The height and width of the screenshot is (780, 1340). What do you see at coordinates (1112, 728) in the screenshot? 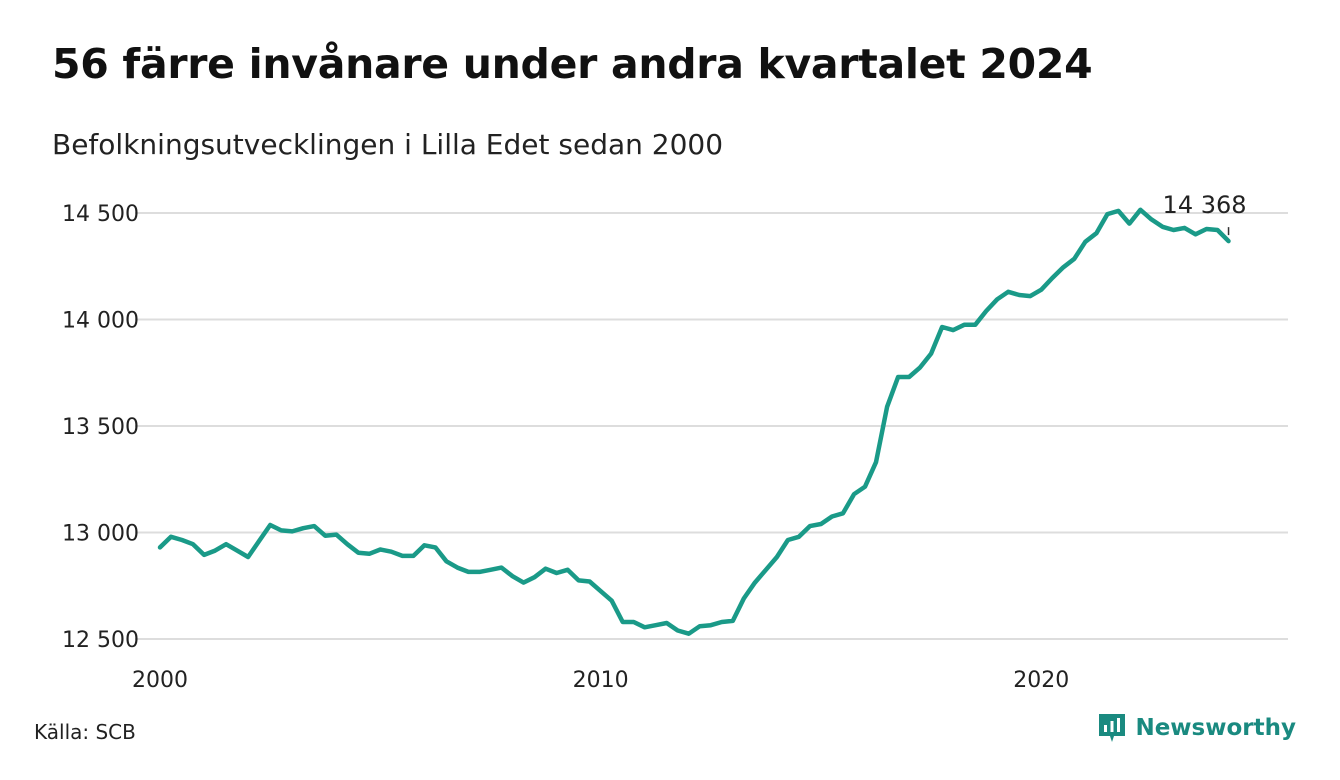
I see `newsworthy-logo-icon` at bounding box center [1112, 728].